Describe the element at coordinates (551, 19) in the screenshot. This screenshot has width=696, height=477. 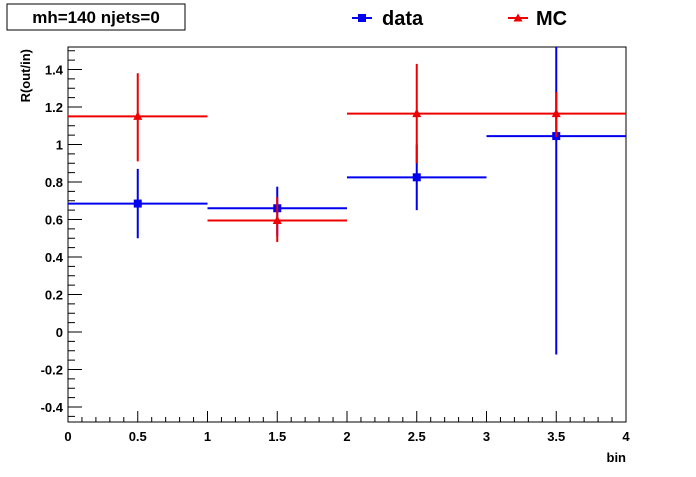
I see `legend-mc-label: MC` at that location.